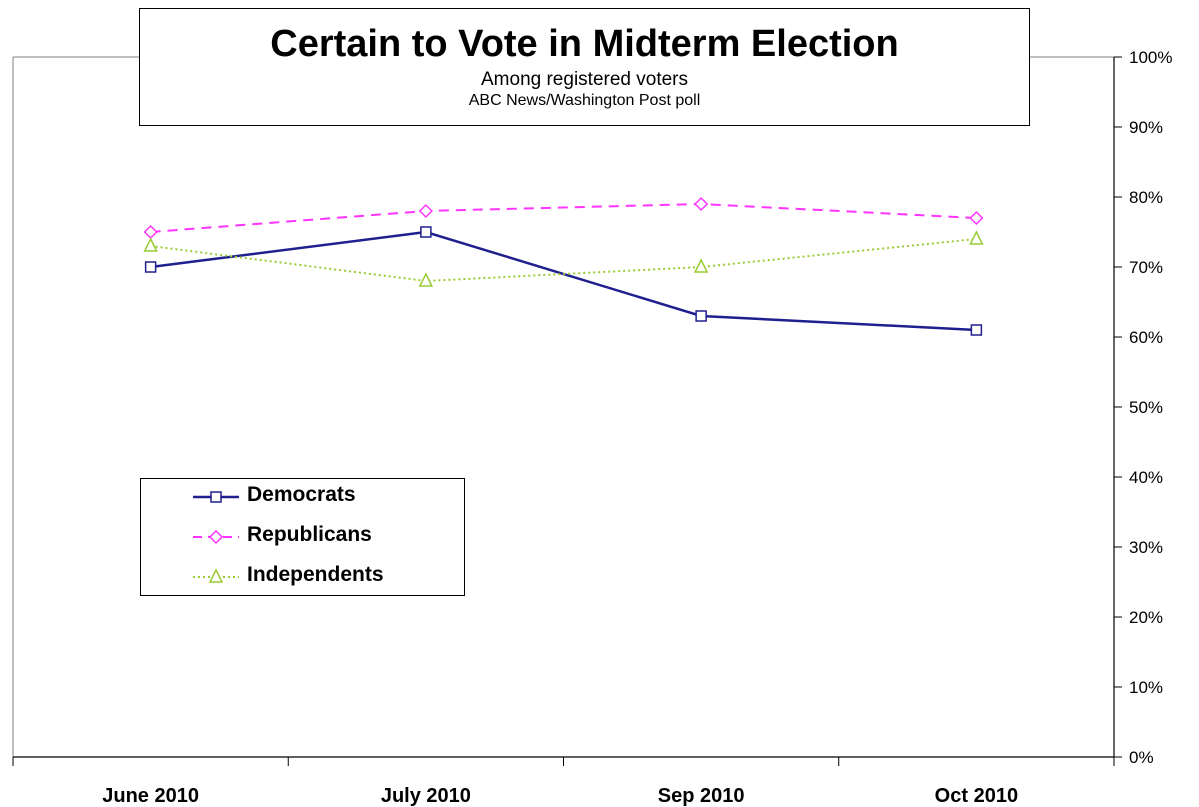 This screenshot has width=1199, height=807. Describe the element at coordinates (1146, 267) in the screenshot. I see `y-tick-label: 70%` at that location.